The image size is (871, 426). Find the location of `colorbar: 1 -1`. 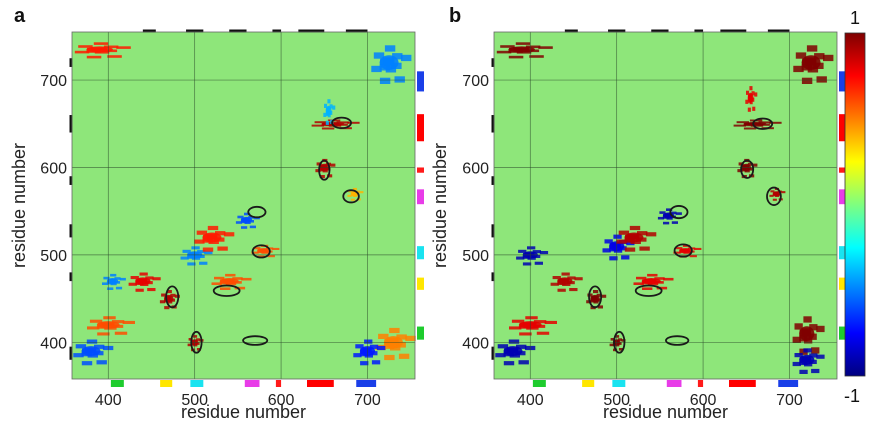

colorbar: 1 -1 is located at coordinates (855, 207).